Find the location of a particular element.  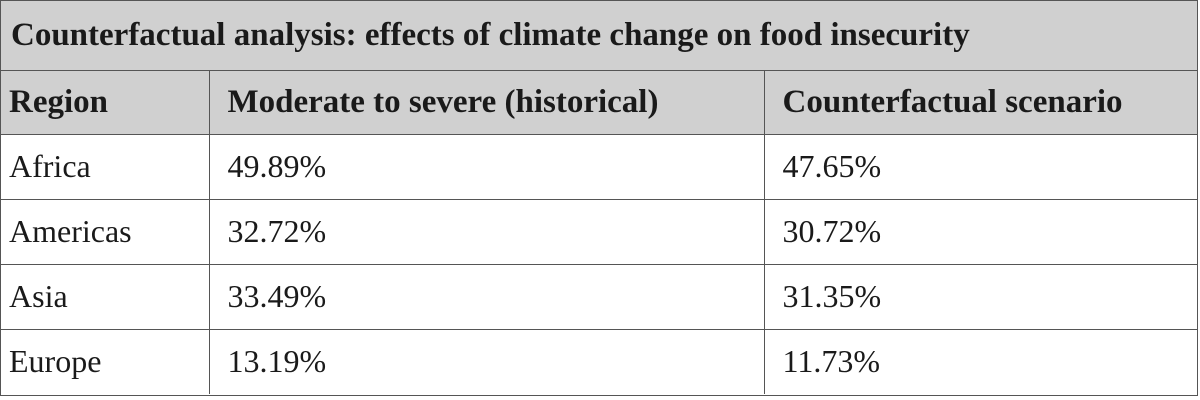

region-cell: Africa is located at coordinates (105, 167).